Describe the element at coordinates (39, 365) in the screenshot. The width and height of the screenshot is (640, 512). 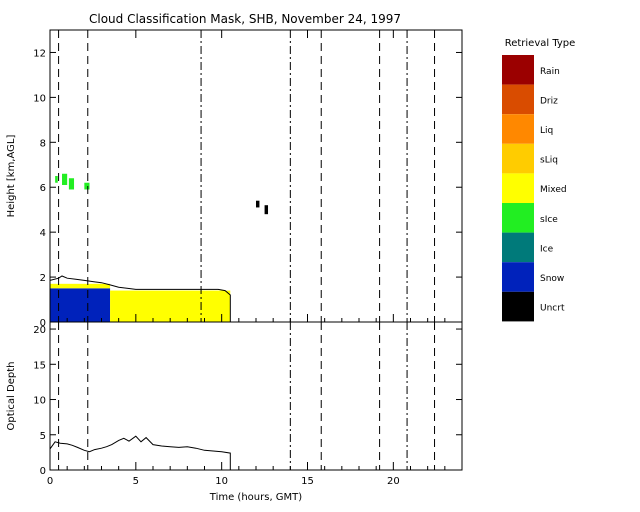
I see `y-tick-label: 15` at that location.